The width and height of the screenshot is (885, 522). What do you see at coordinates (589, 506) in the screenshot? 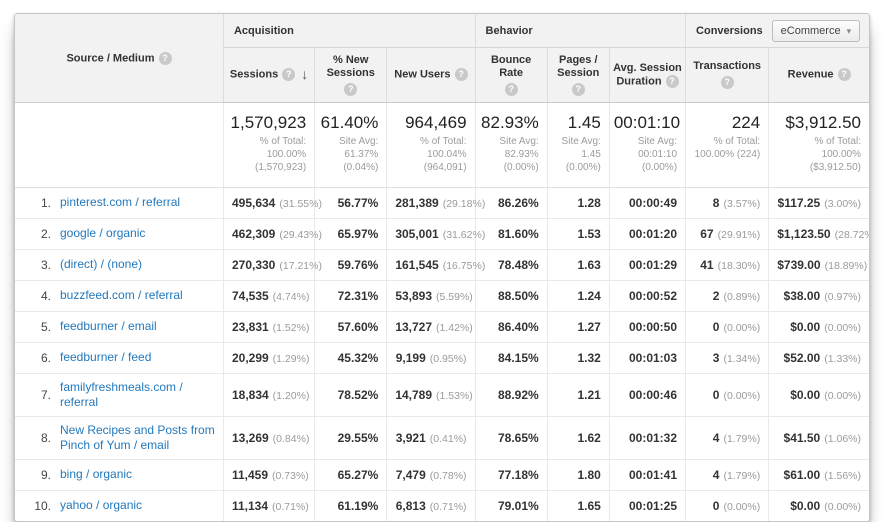
I see `pages-session-value: 1.65` at bounding box center [589, 506].